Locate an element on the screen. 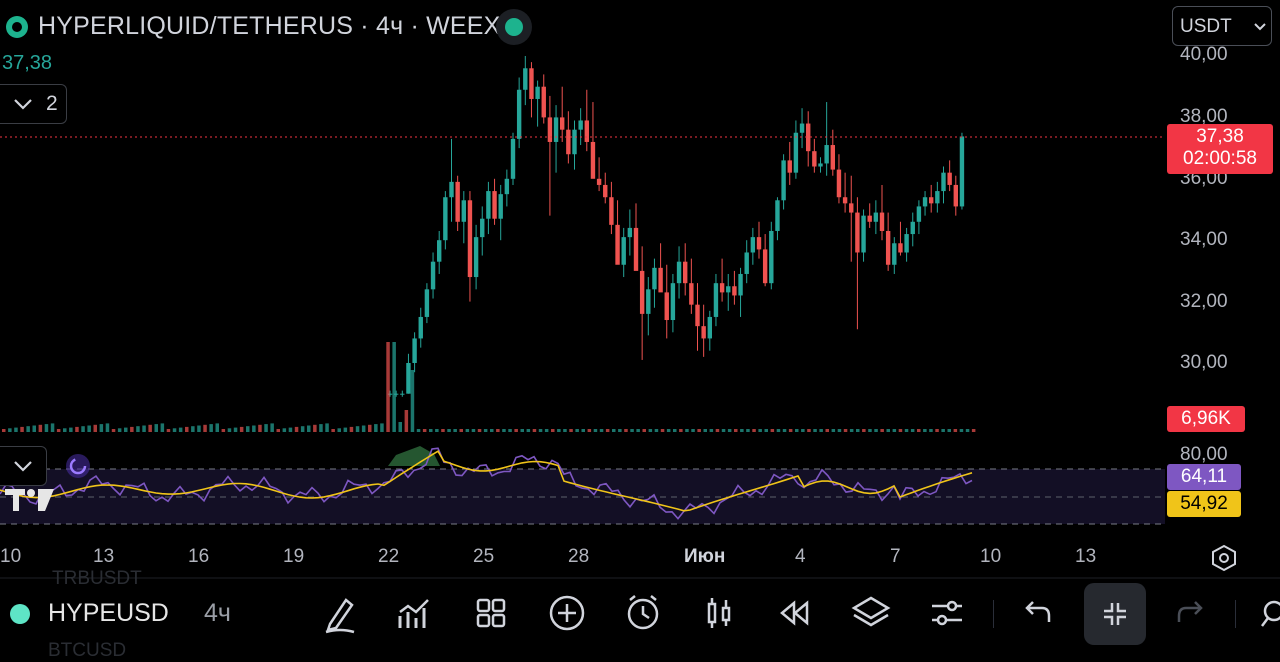 Image resolution: width=1280 pixels, height=662 pixels. symbol-button: HYPEUSD is located at coordinates (108, 613).